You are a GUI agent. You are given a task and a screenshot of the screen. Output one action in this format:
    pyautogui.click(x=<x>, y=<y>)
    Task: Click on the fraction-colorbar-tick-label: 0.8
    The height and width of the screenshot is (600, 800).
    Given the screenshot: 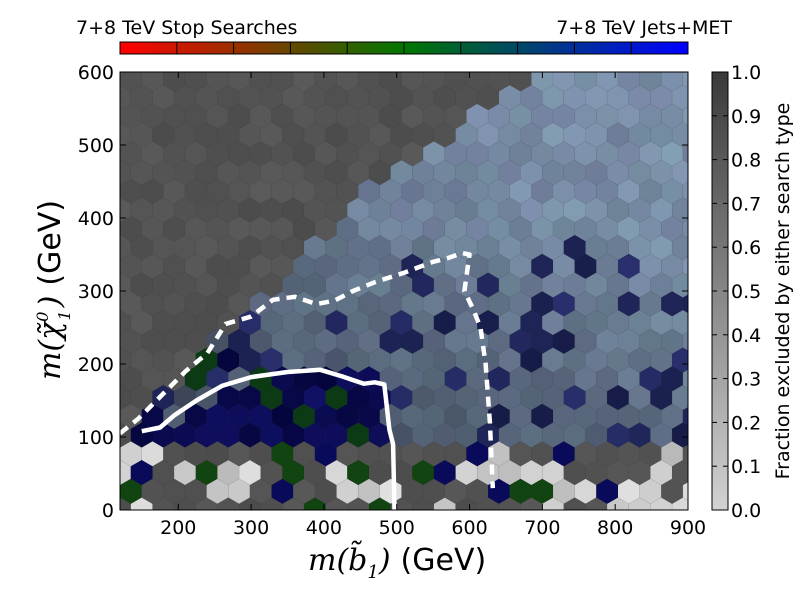 What is the action you would take?
    pyautogui.click(x=746, y=161)
    